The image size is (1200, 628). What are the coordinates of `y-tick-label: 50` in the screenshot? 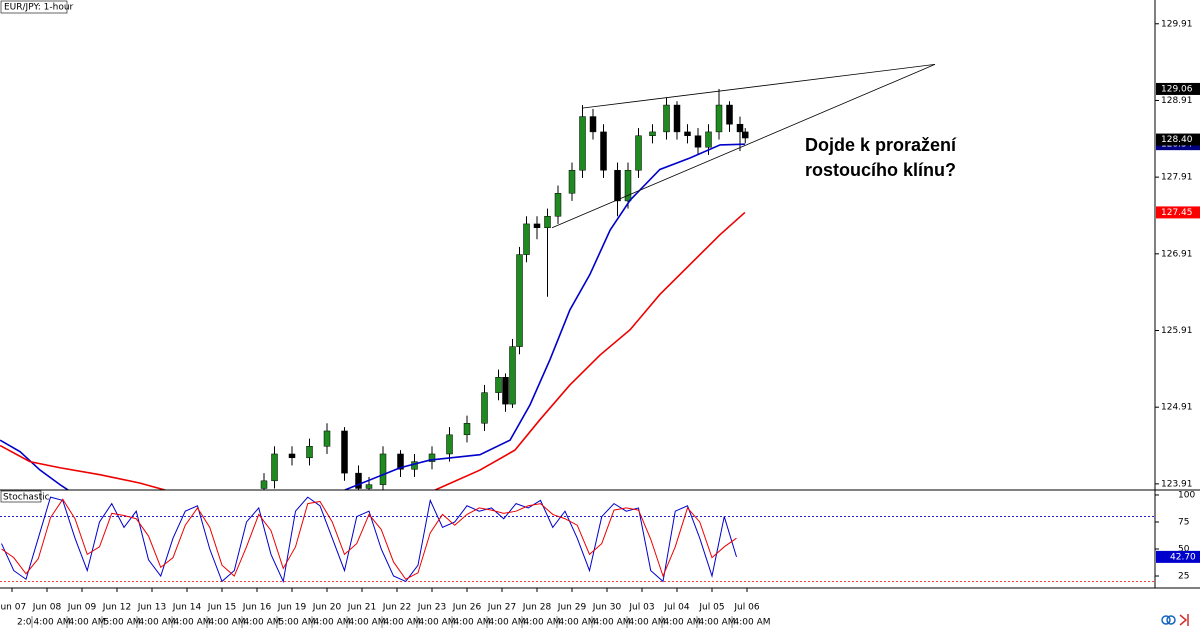 It's located at (1184, 549).